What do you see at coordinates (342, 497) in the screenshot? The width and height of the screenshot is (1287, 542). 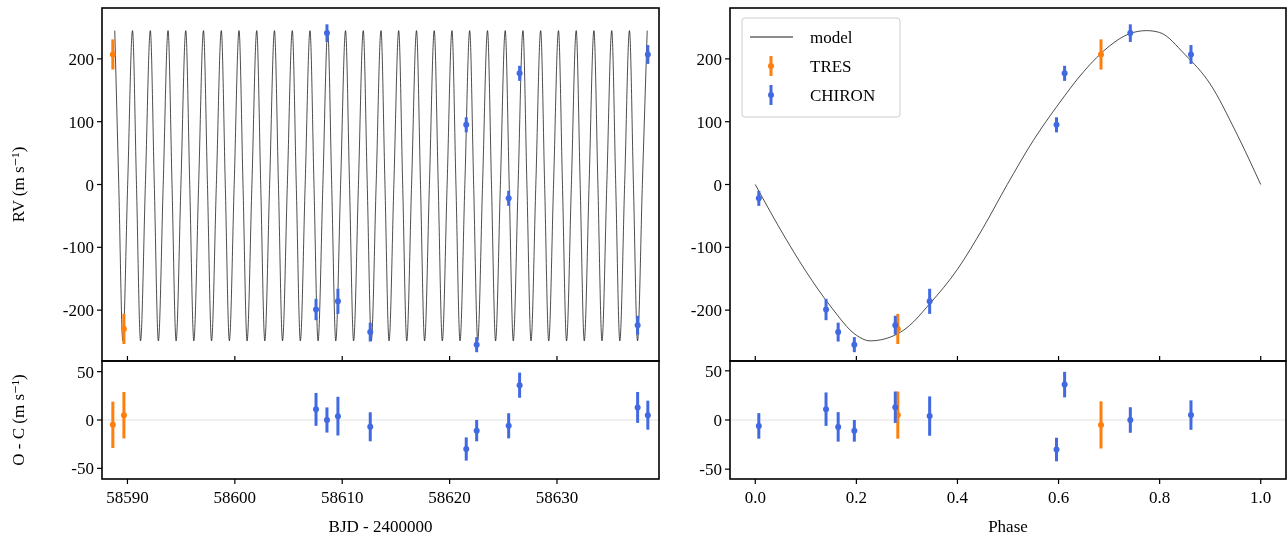 I see `x-tick-label: 58610` at bounding box center [342, 497].